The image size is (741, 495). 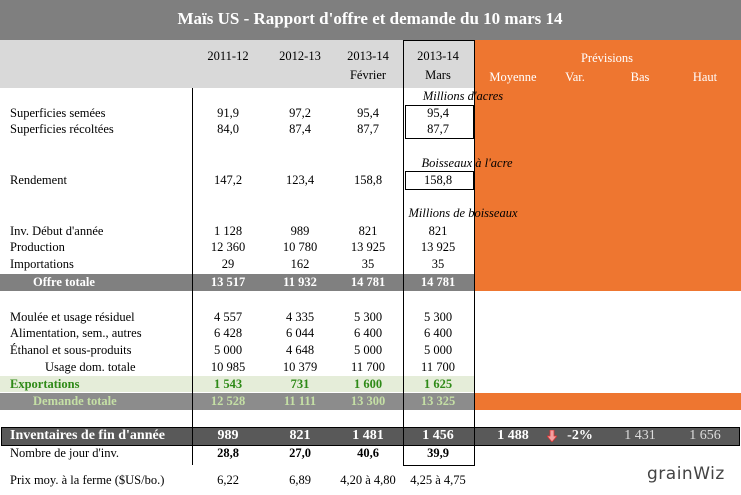 What do you see at coordinates (300, 129) in the screenshot?
I see `cell: 87,4` at bounding box center [300, 129].